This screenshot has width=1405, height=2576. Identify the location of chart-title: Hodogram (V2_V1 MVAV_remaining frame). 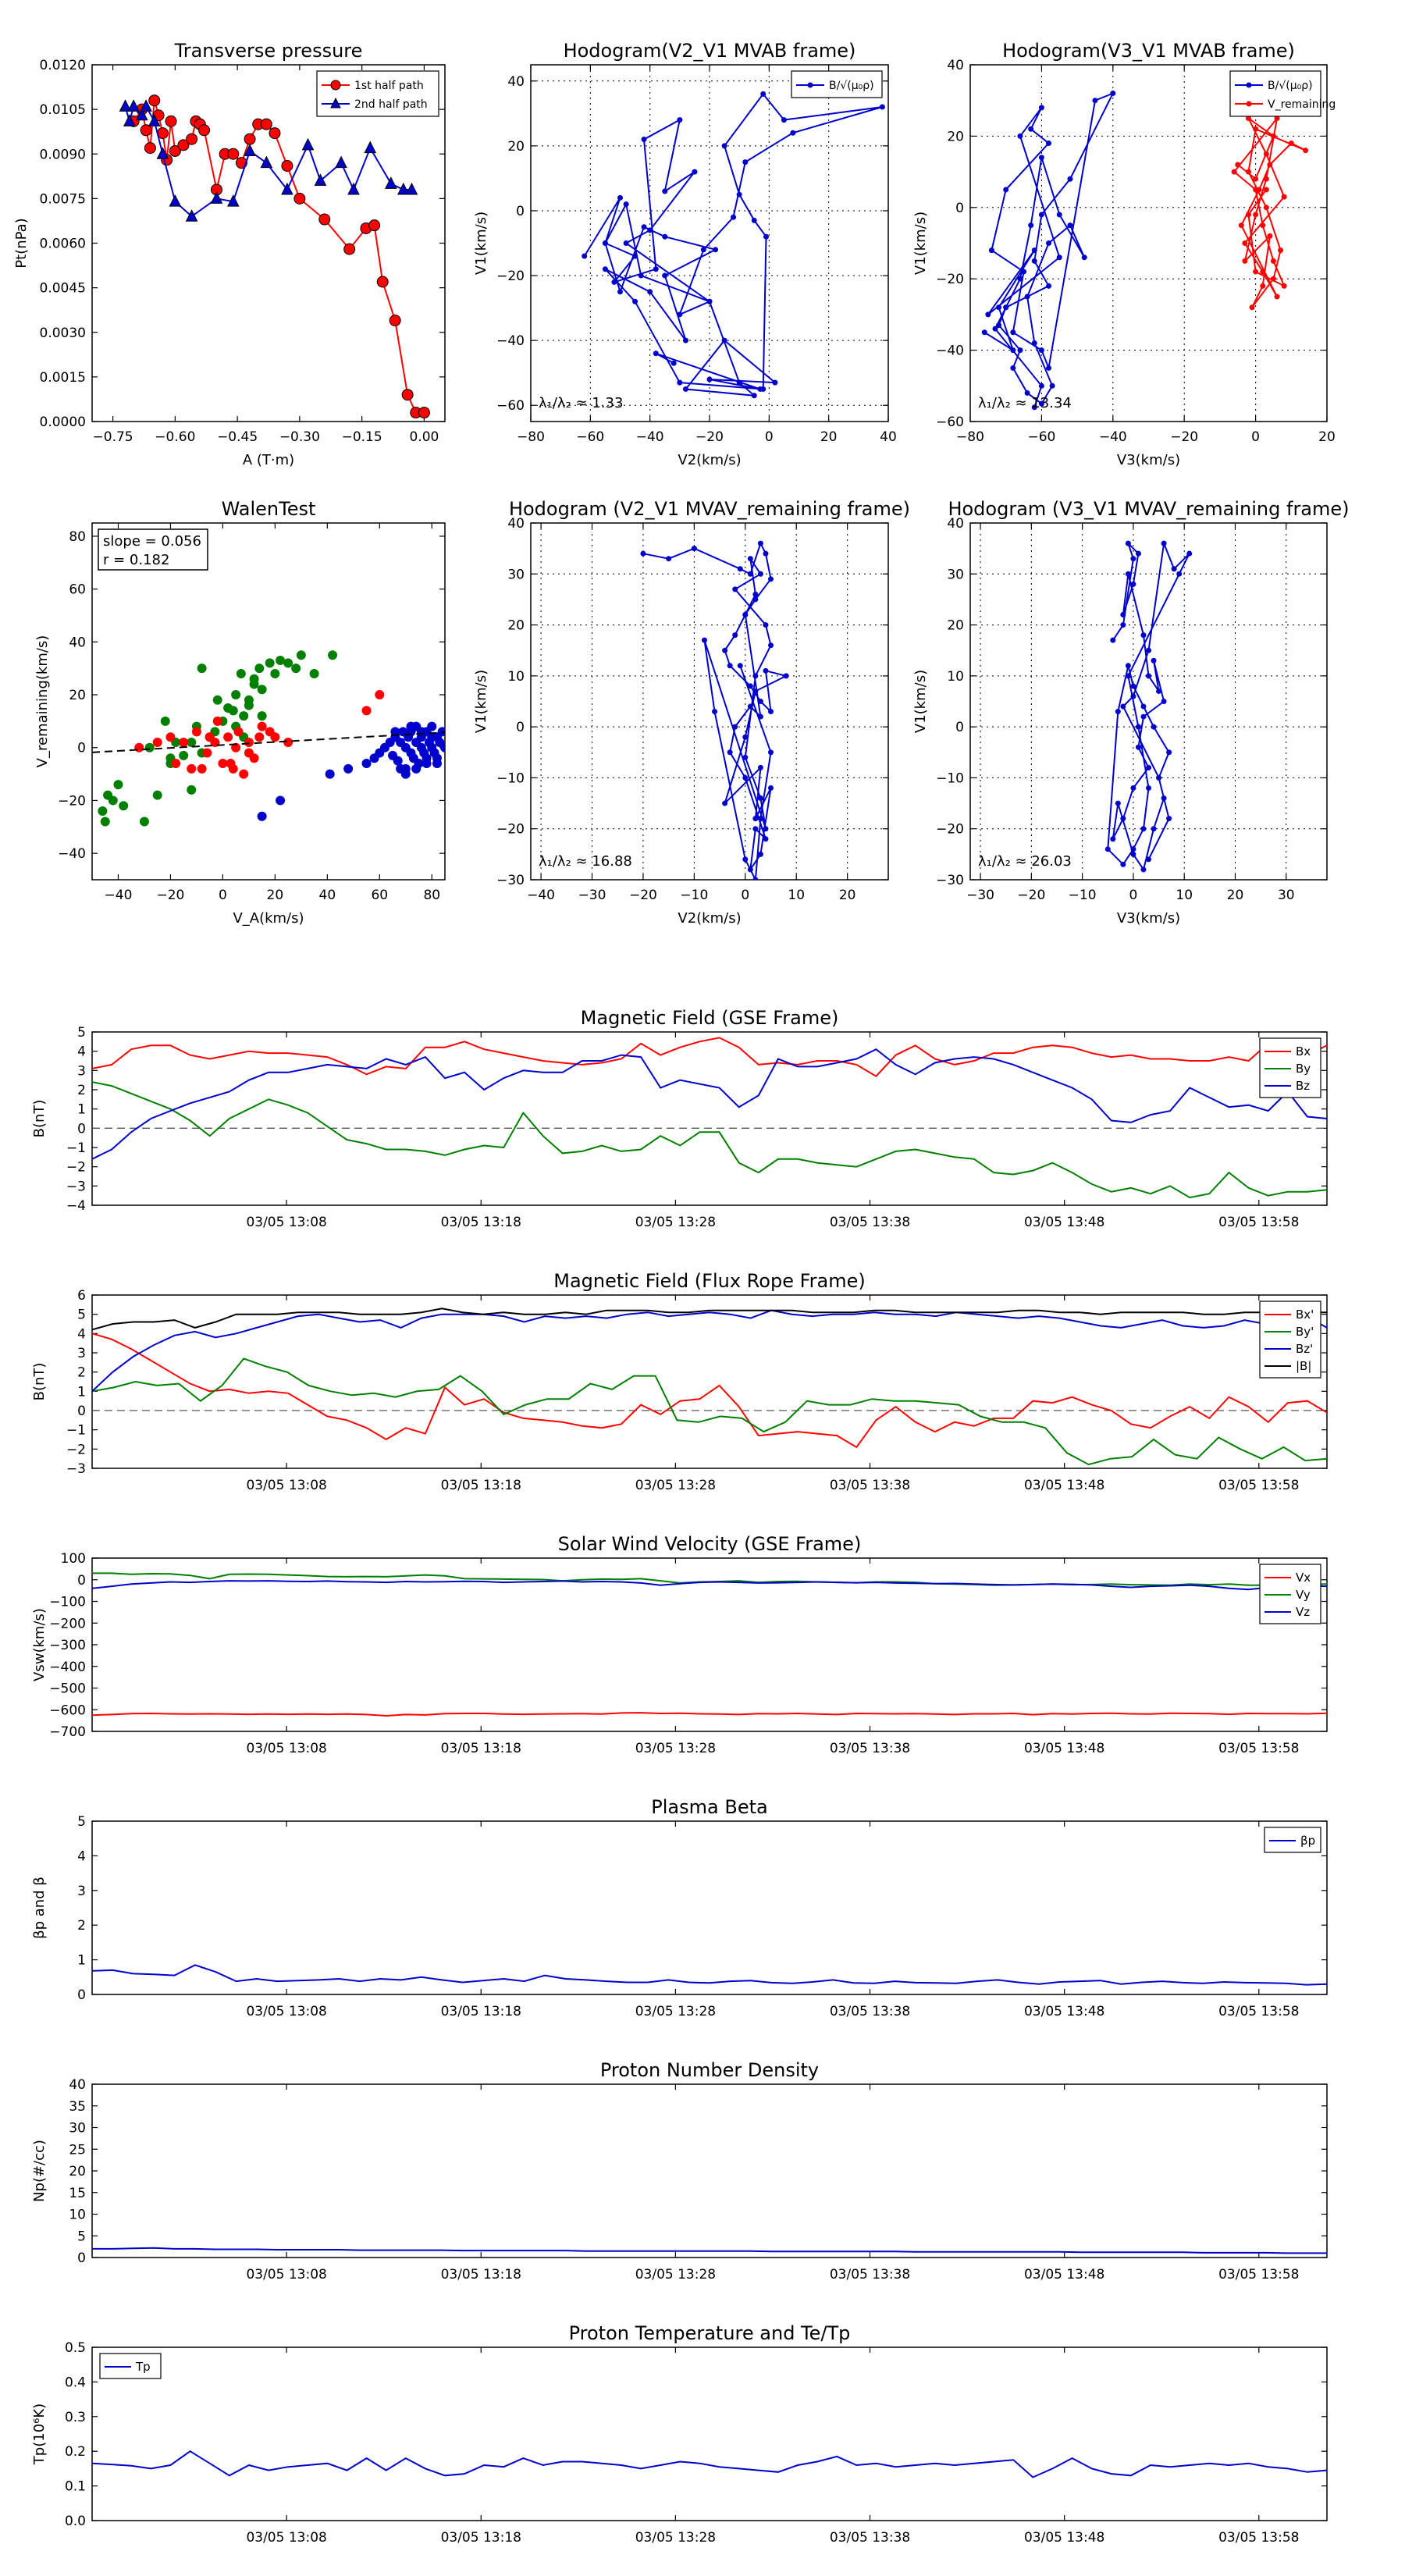
(710, 509).